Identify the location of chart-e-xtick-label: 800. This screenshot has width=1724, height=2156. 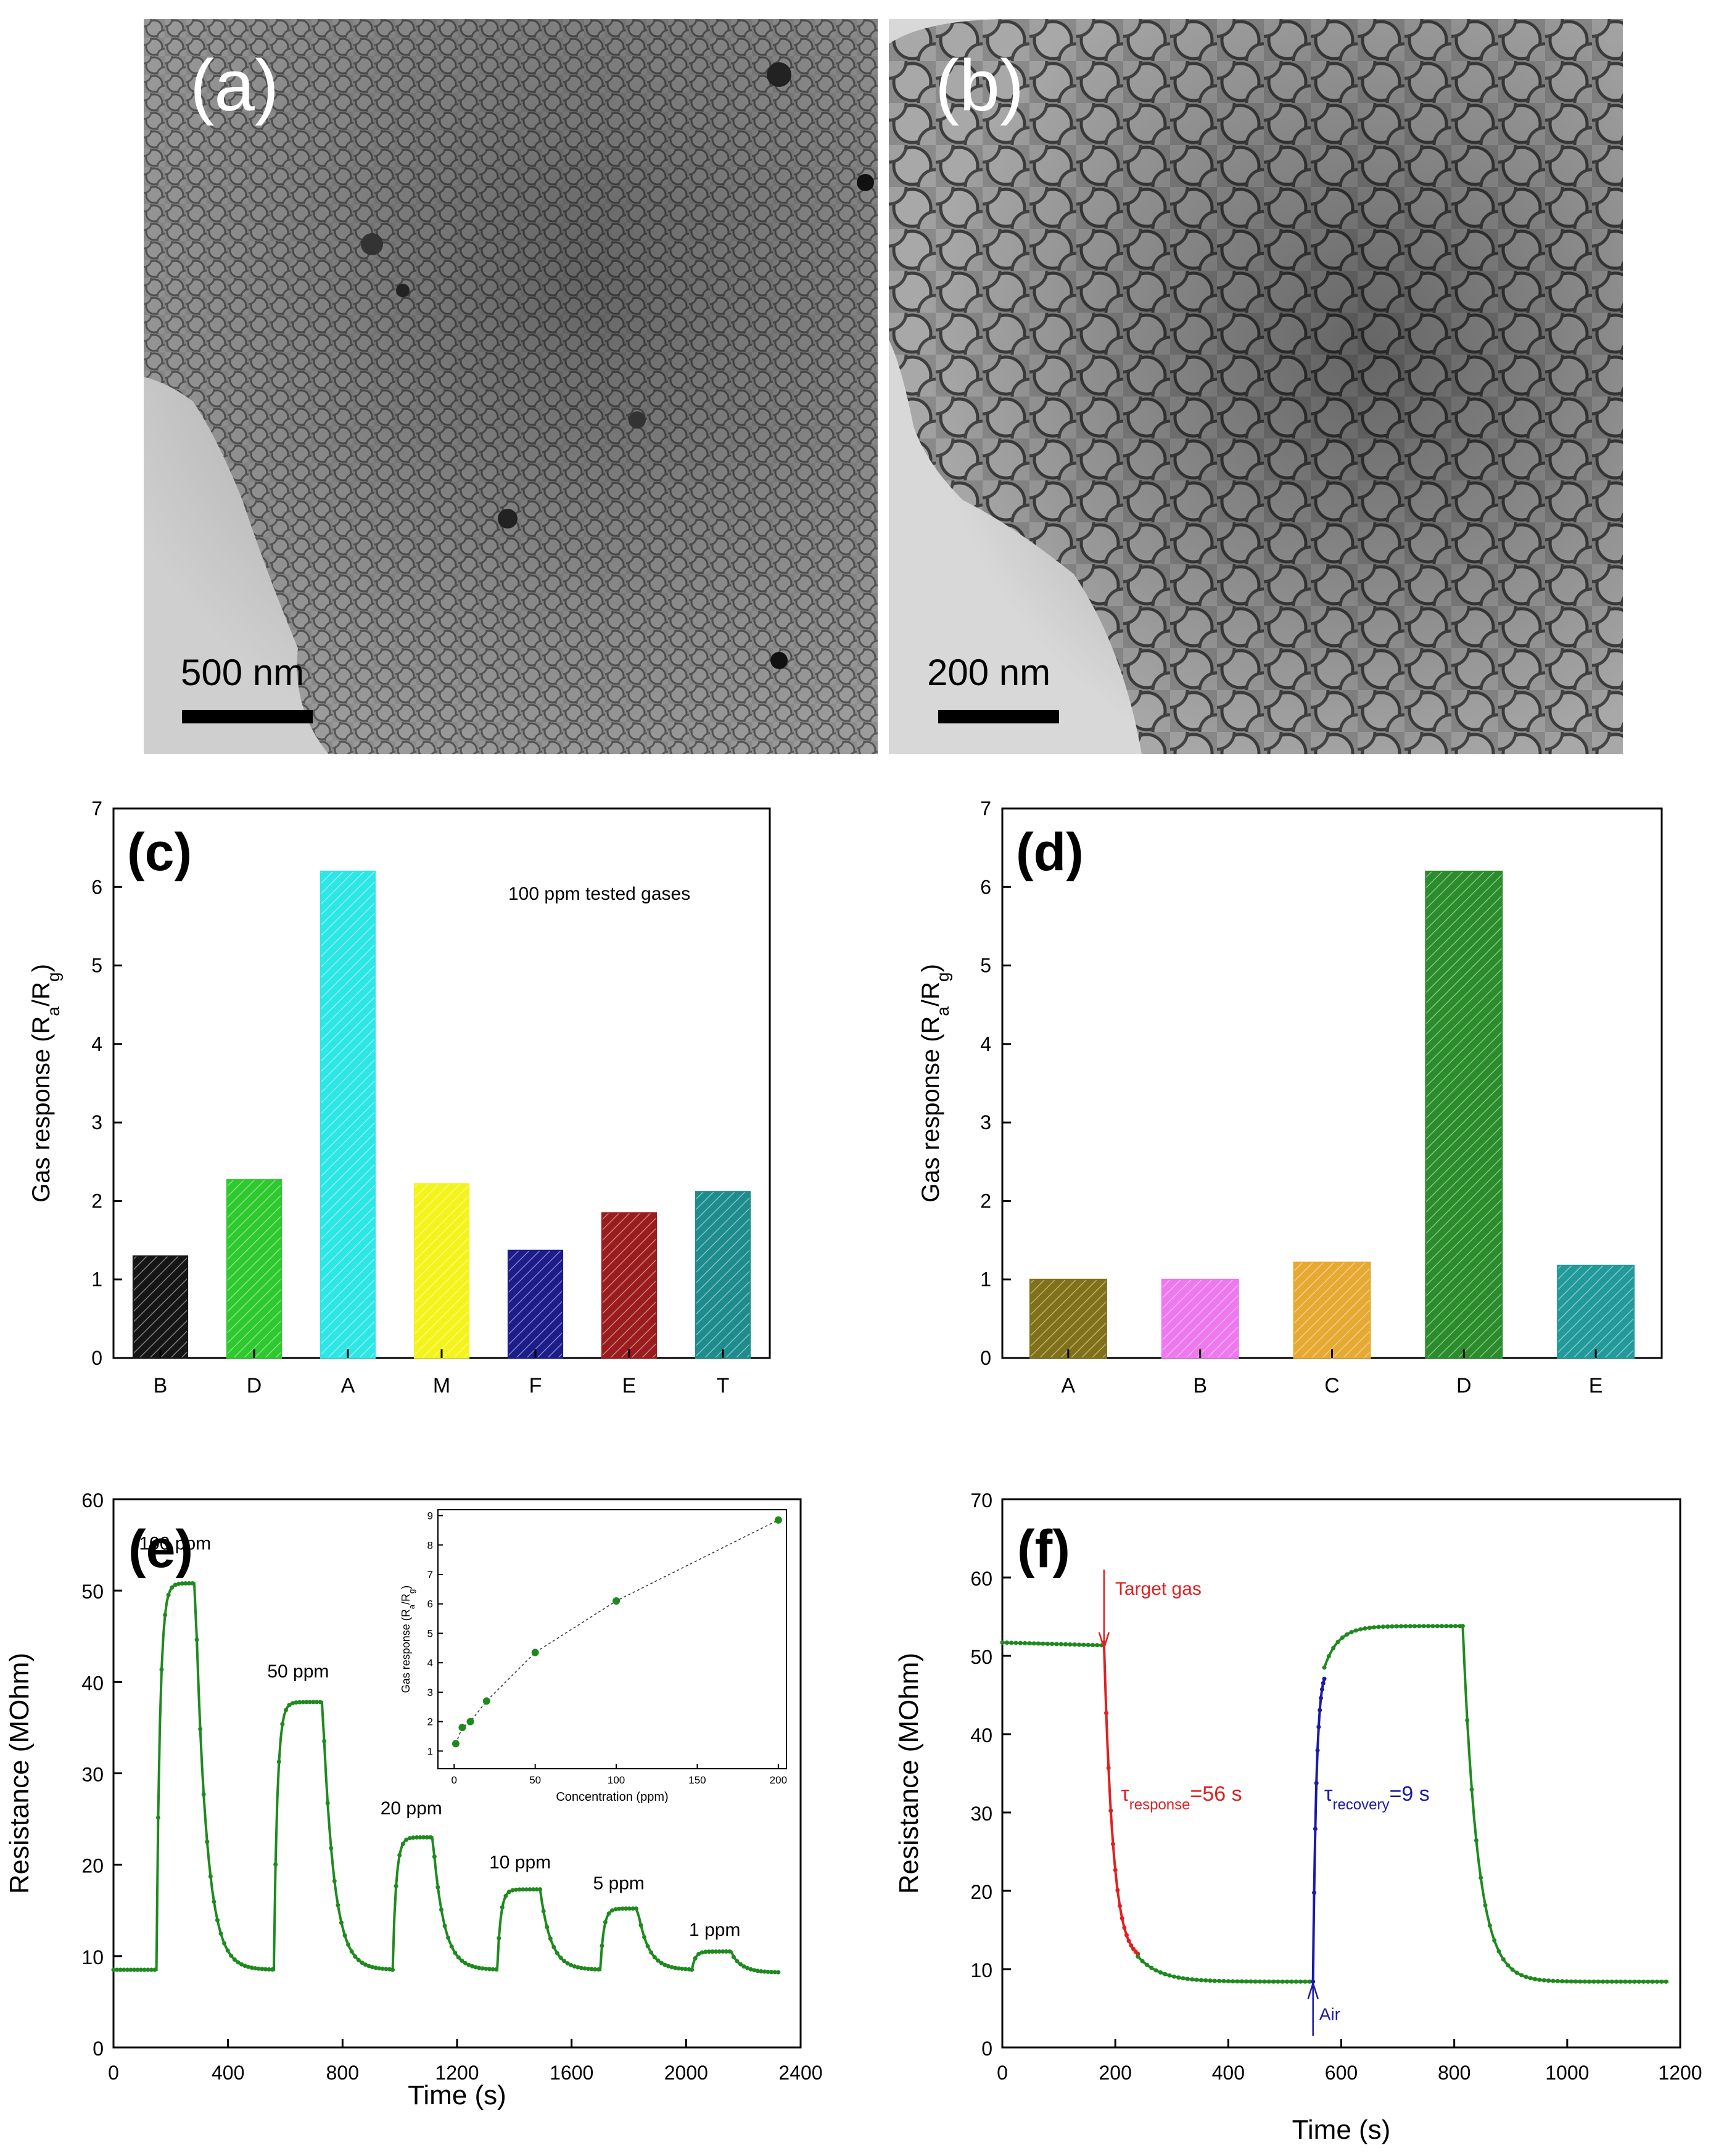
(342, 2073).